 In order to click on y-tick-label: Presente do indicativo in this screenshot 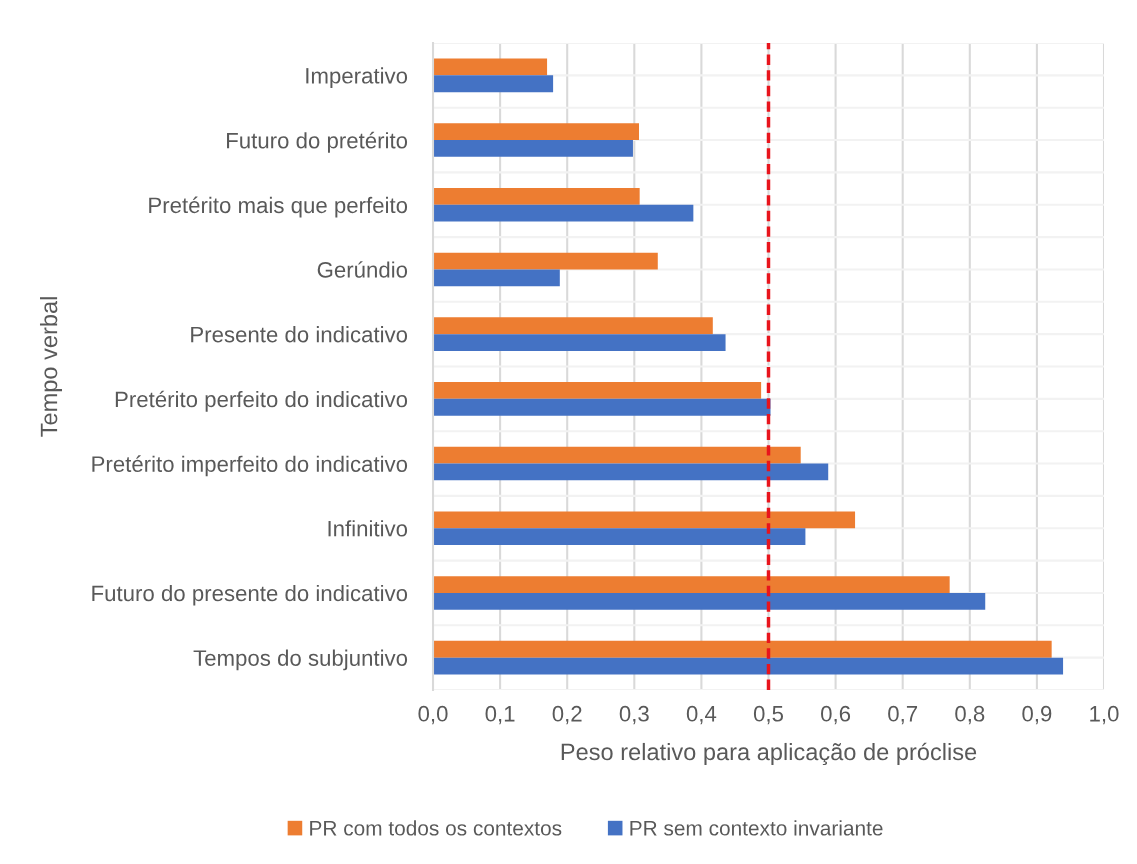, I will do `click(299, 334)`.